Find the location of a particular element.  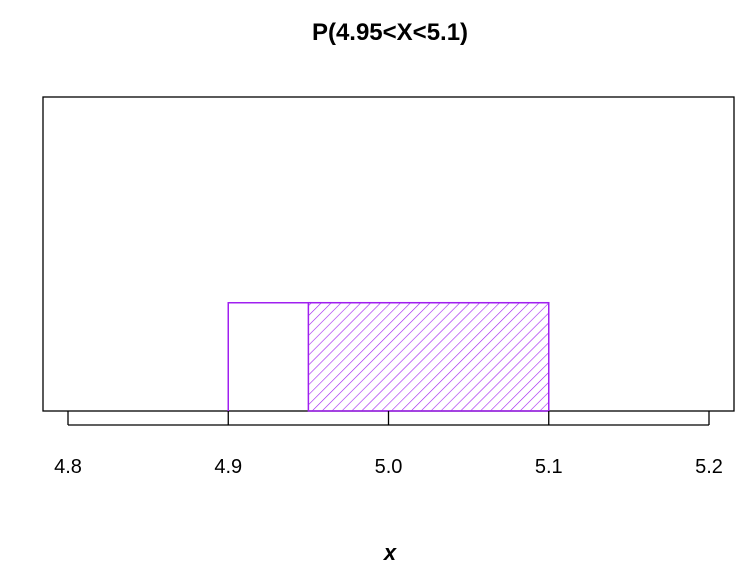

x-tick-label: 4.9 is located at coordinates (228, 467).